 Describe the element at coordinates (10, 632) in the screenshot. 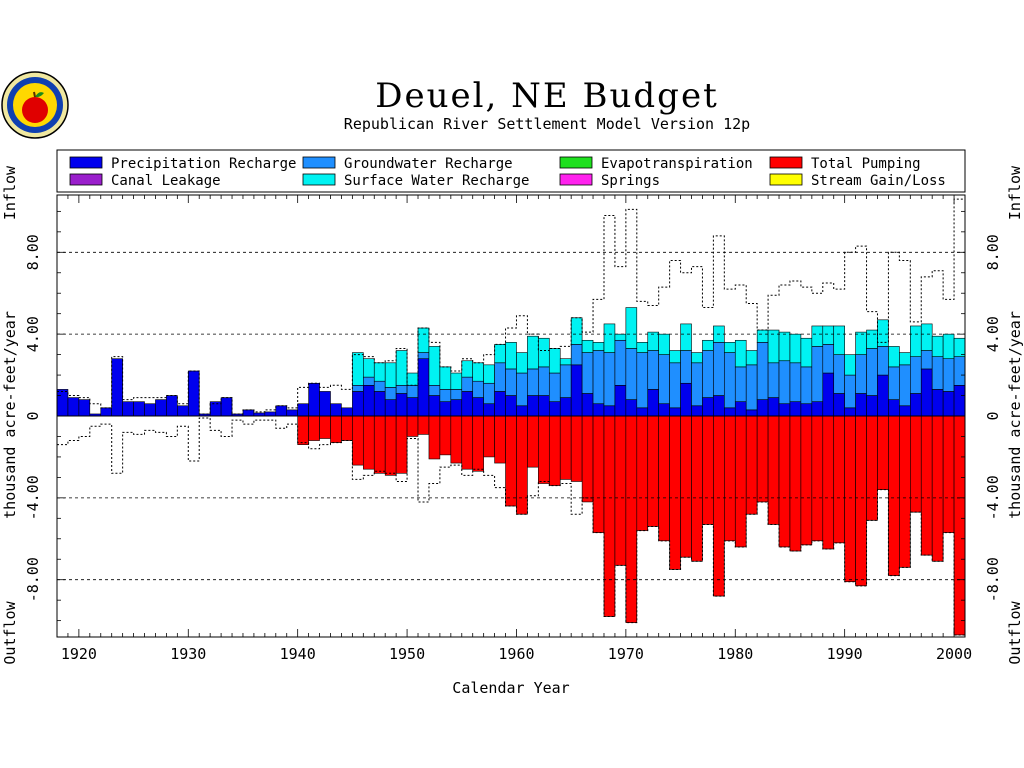

I see `outflow-label-left: Outflow` at that location.